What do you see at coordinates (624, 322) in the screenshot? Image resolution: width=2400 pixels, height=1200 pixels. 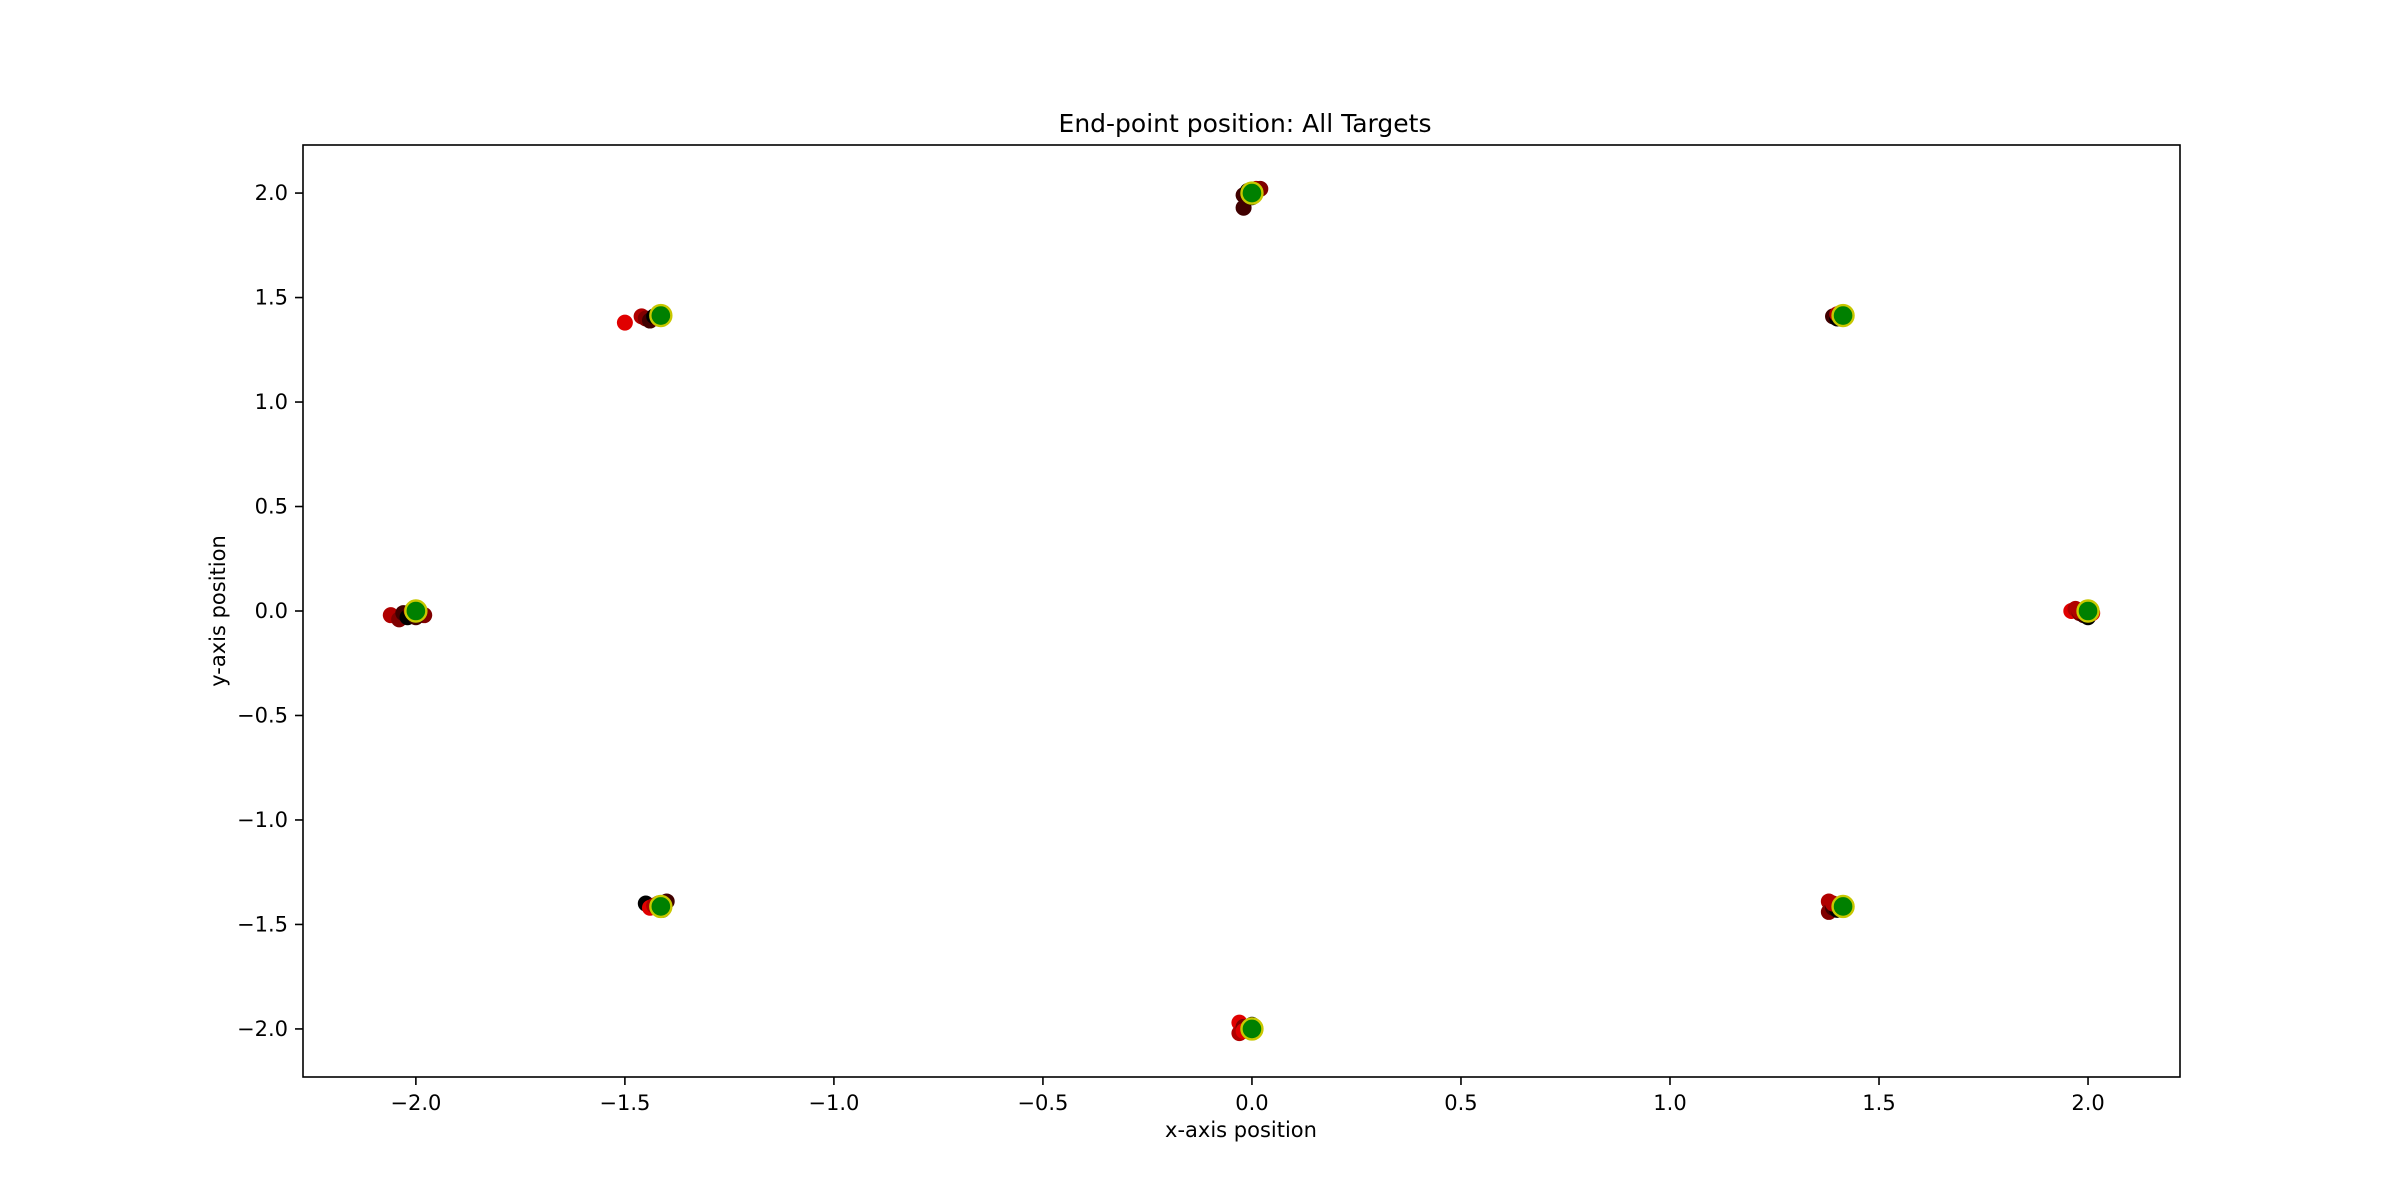 I see `endpoint-marker` at bounding box center [624, 322].